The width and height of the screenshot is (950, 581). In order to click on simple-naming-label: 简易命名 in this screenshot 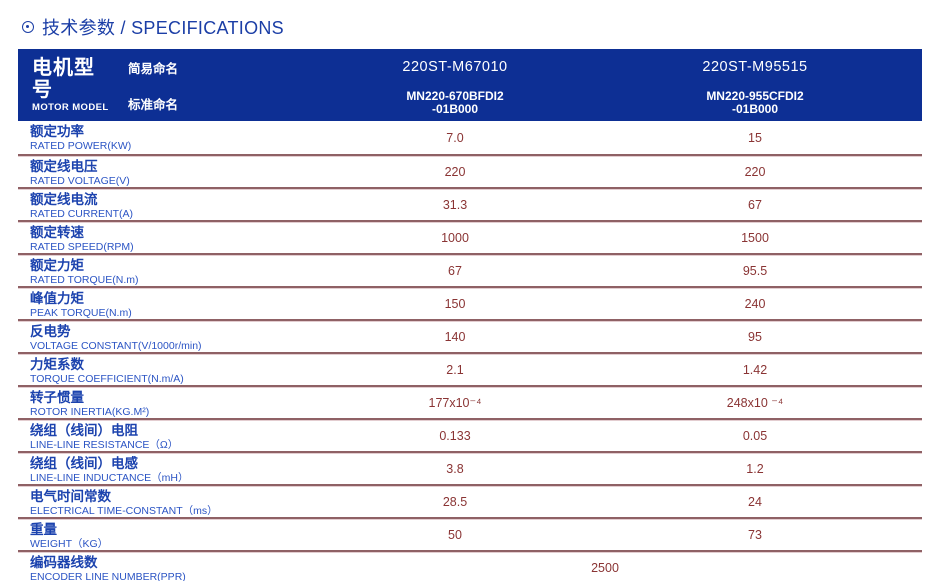, I will do `click(153, 68)`.